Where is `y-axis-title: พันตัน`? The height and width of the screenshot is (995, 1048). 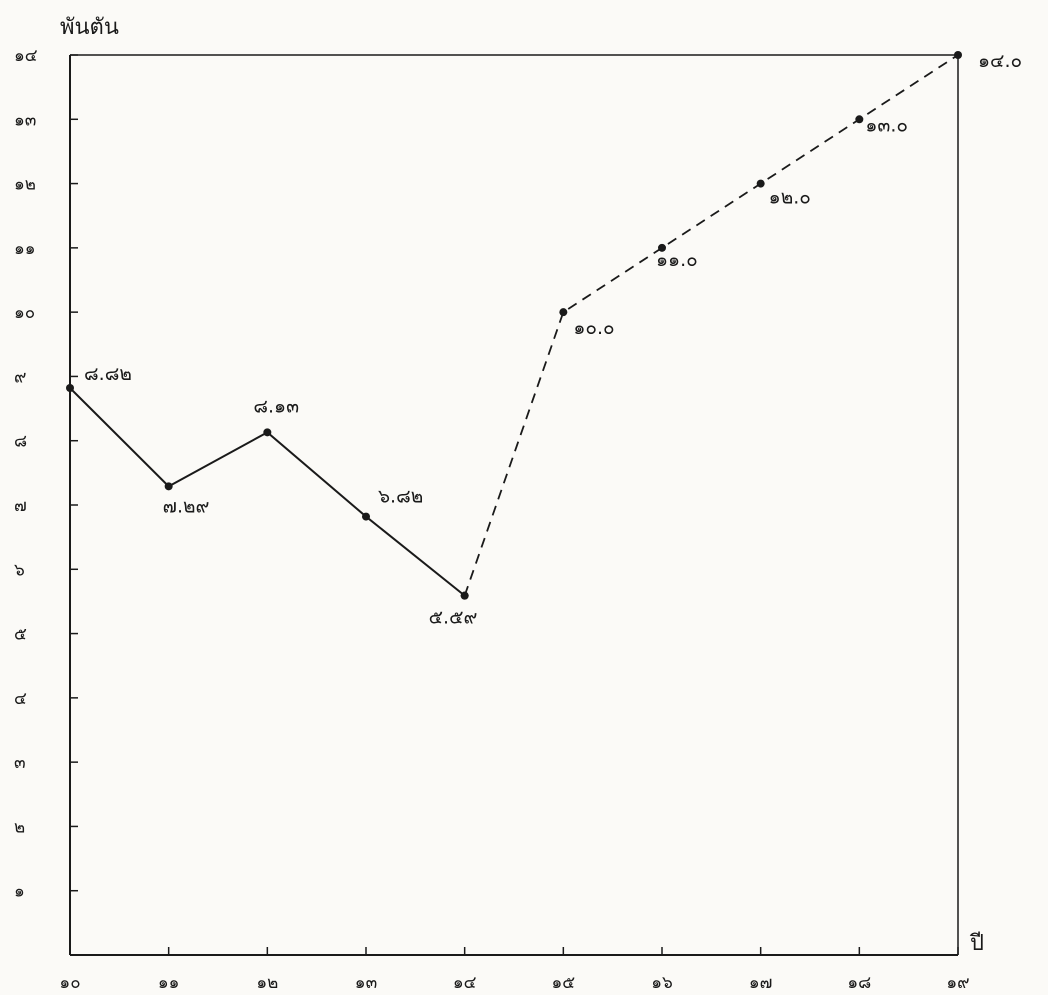
y-axis-title: พันตัน is located at coordinates (89, 27).